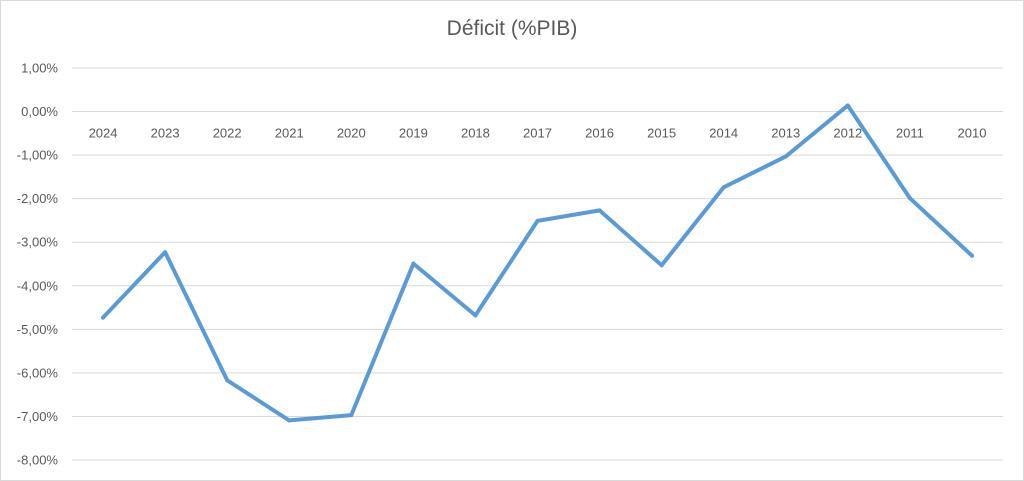 The height and width of the screenshot is (481, 1024). I want to click on x-tick-label: 2018, so click(475, 133).